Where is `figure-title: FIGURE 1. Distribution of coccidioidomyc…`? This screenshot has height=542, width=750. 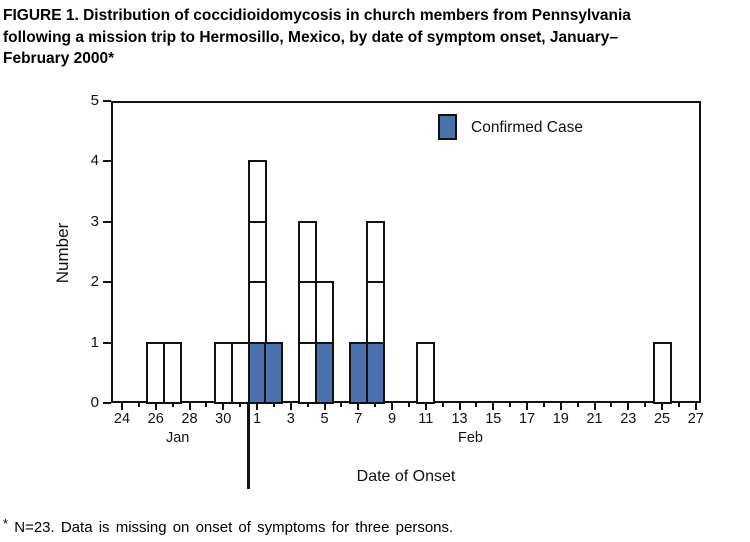
figure-title: FIGURE 1. Distribution of coccidioidomyc… is located at coordinates (376, 37).